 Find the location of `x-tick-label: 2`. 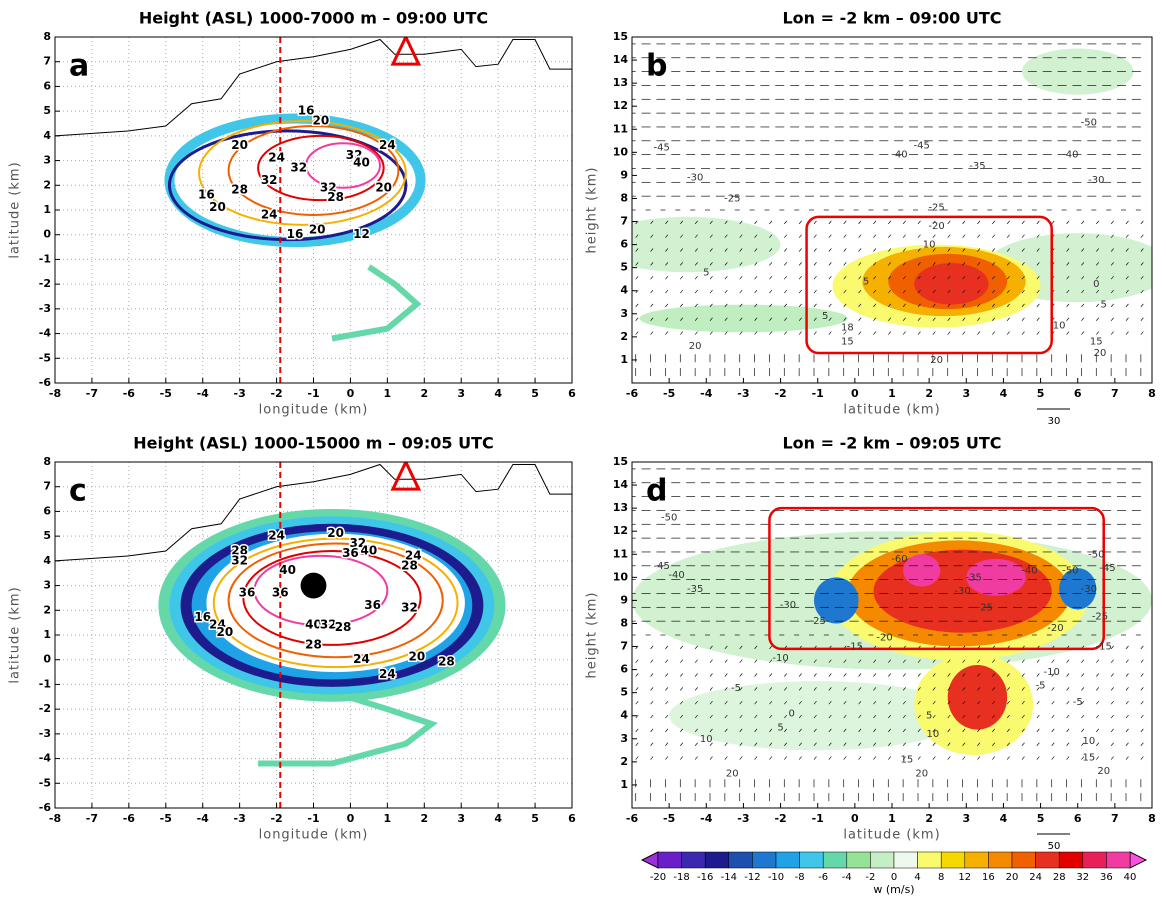

x-tick-label: 2 is located at coordinates (929, 393).